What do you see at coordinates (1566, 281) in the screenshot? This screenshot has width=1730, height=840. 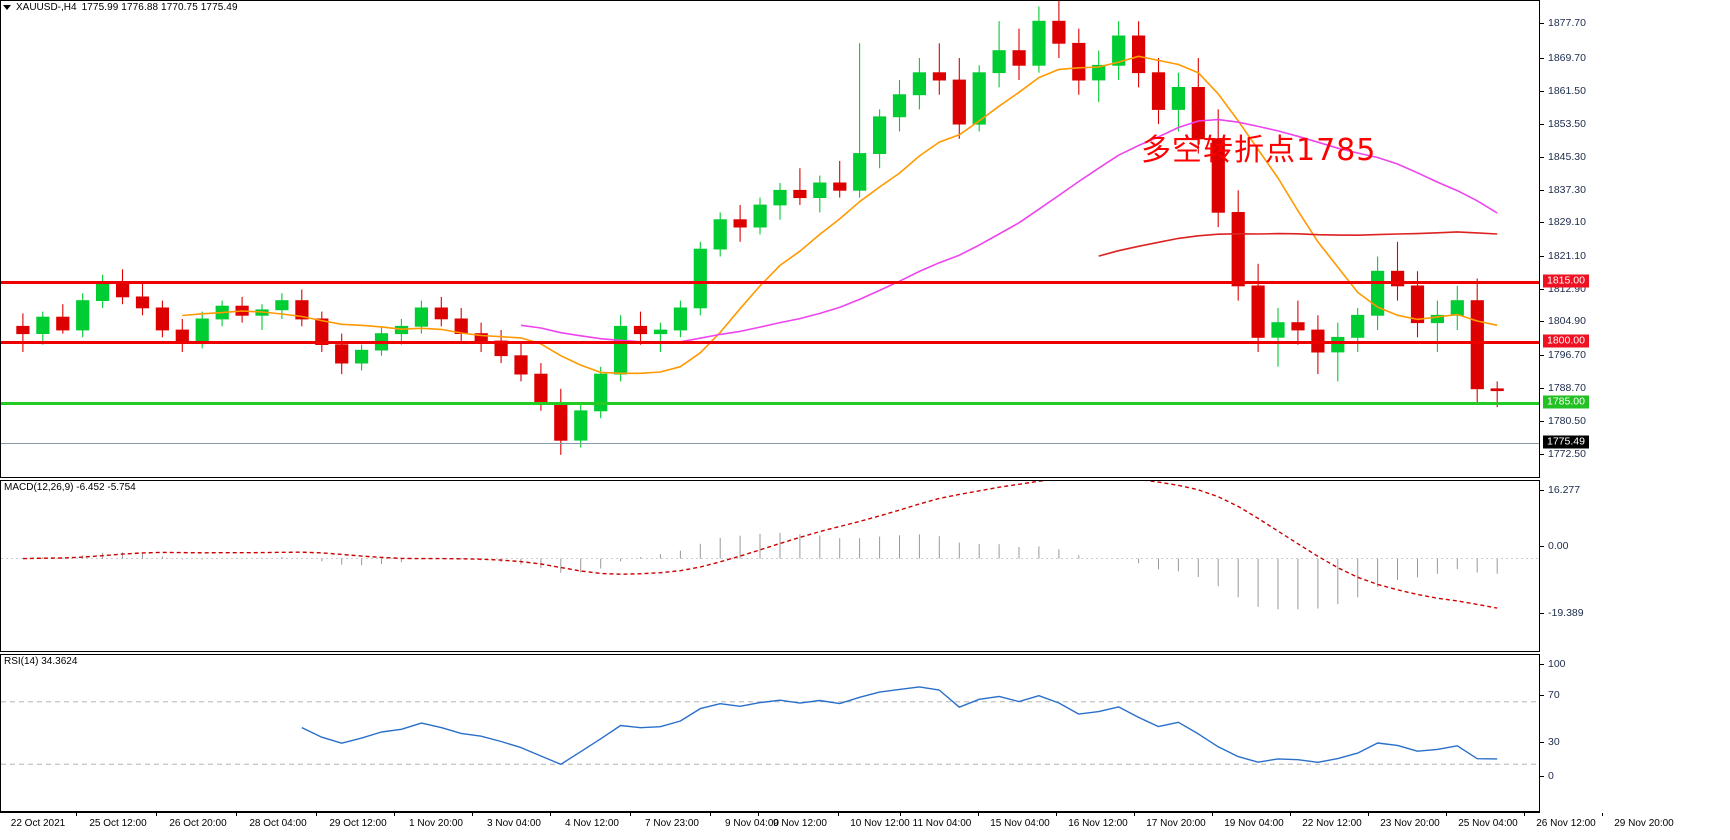 I see `scale-price-badge: 1815.00` at bounding box center [1566, 281].